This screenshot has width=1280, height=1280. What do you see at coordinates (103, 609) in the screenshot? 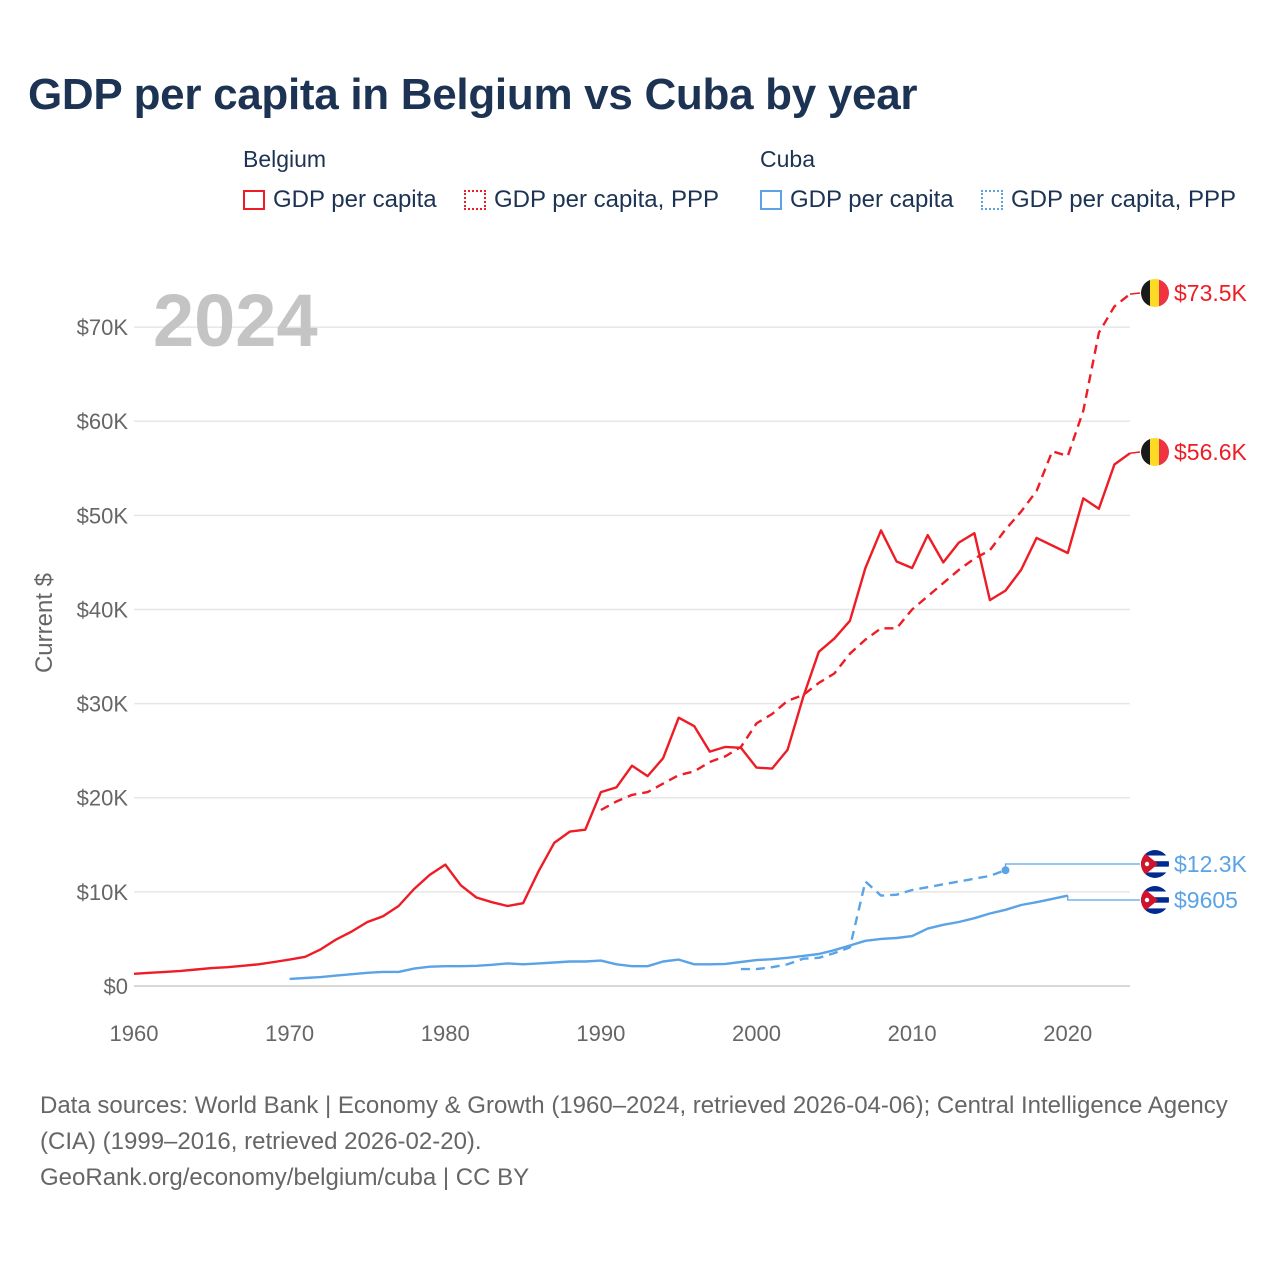
I see `y-tick-label: $40K` at bounding box center [103, 609].